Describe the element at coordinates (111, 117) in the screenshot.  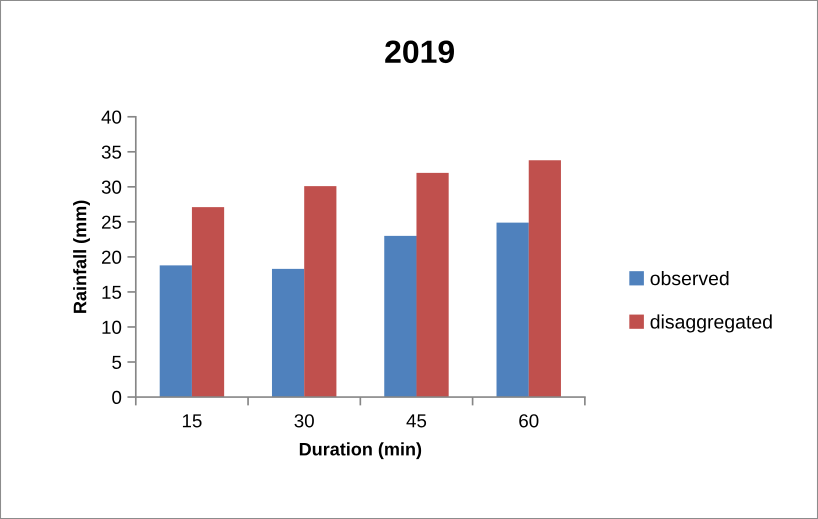
I see `y-tick-label: 40` at that location.